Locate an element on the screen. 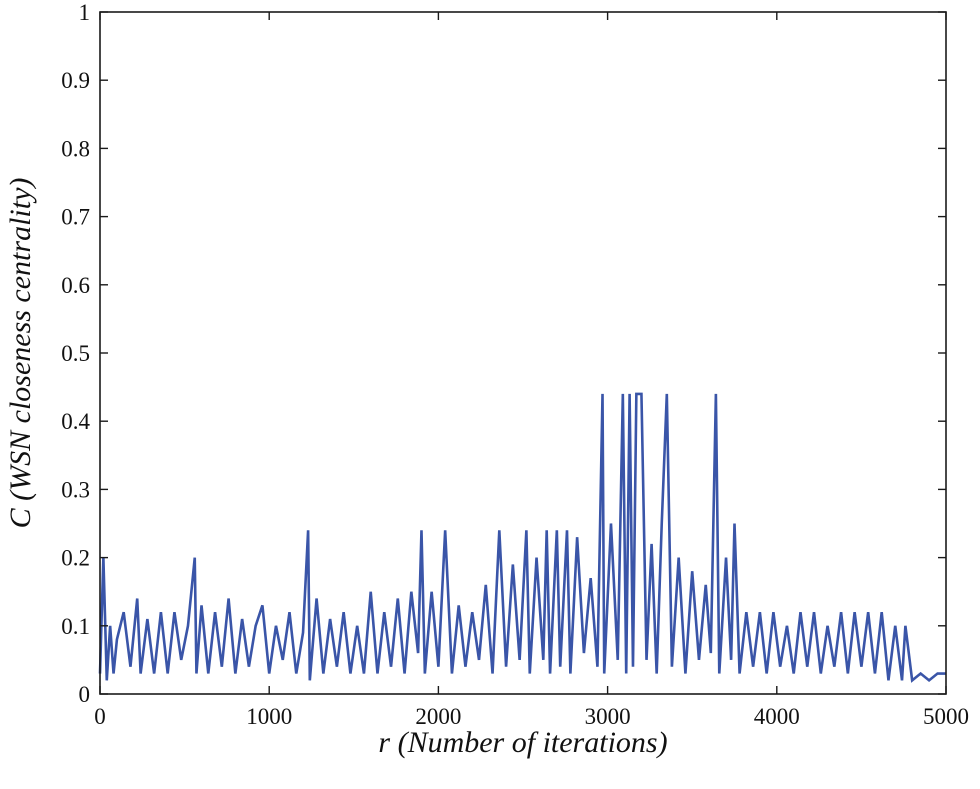  x-tick-label: 5000 is located at coordinates (946, 716).